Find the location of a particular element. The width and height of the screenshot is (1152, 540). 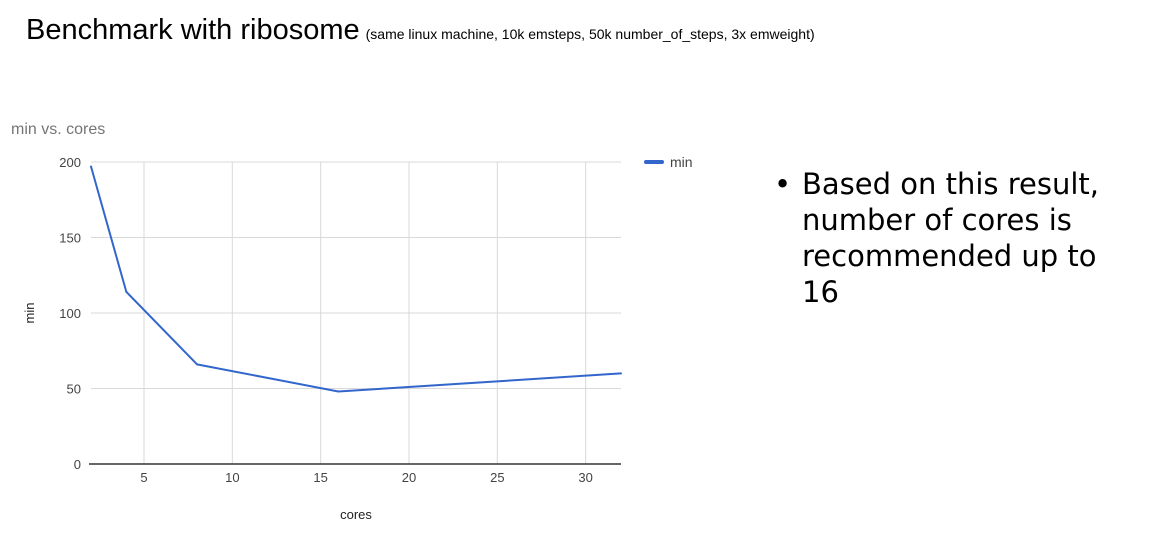

y-tick-label: 0 is located at coordinates (77, 464).